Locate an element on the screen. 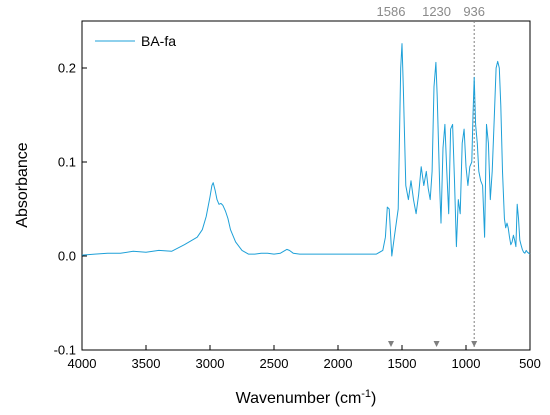 This screenshot has width=550, height=415. x-tick-label: 3000 is located at coordinates (210, 363).